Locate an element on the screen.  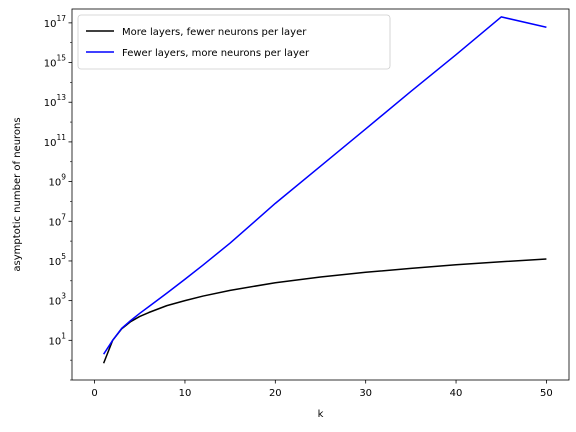
y-tick-label: 10¹ is located at coordinates (57, 339).